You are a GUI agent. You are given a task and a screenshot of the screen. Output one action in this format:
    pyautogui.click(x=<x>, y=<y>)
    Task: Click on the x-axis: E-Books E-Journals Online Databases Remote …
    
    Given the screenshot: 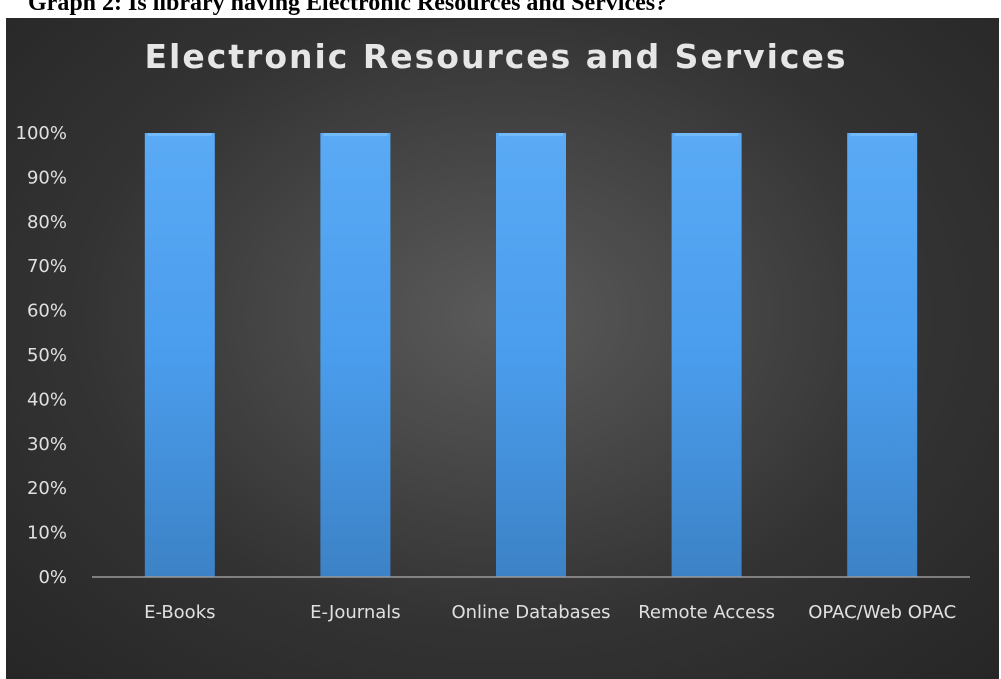 What is the action you would take?
    pyautogui.click(x=550, y=612)
    